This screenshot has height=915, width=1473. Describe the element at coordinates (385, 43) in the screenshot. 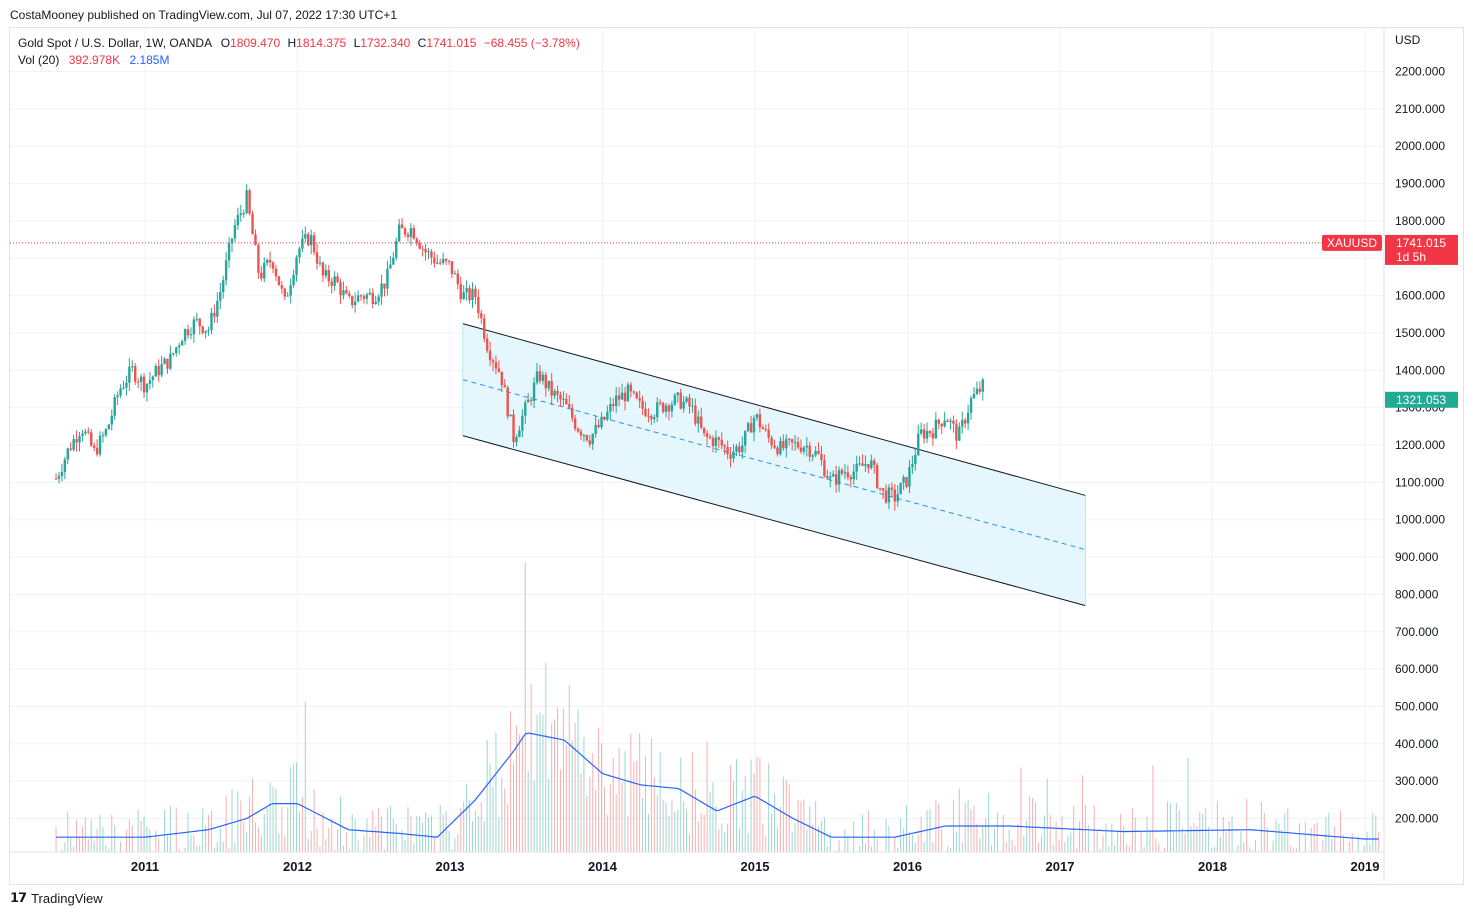

I see `low-value: 1732.340` at that location.